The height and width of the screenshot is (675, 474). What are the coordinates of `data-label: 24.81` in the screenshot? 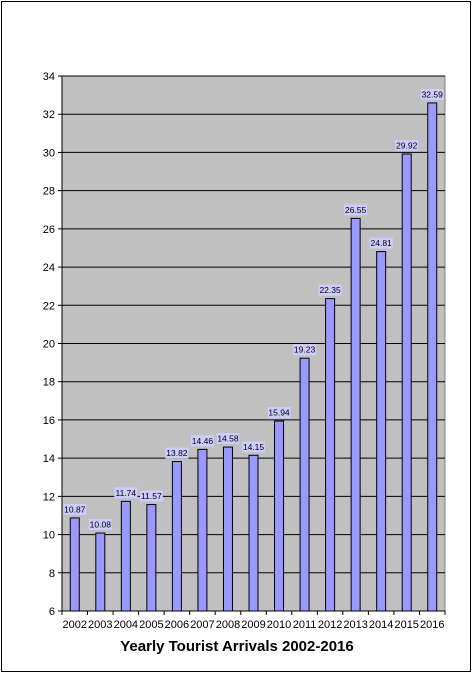 It's located at (382, 243).